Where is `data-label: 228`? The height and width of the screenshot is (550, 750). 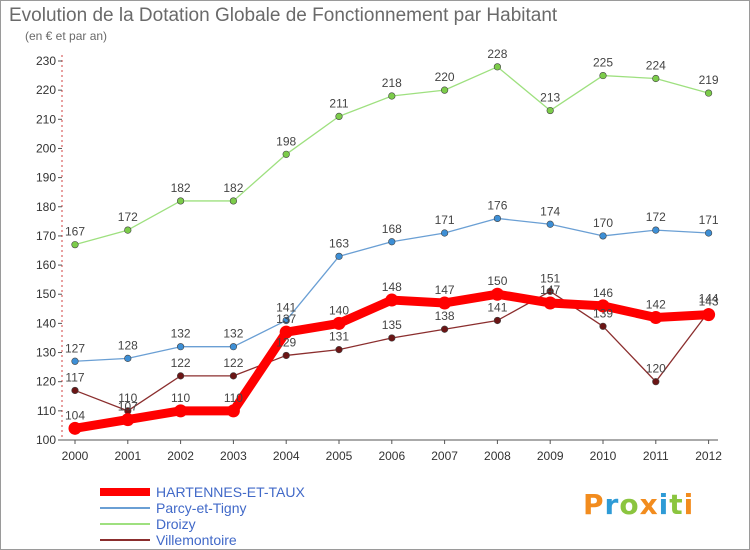 data-label: 228 is located at coordinates (497, 54).